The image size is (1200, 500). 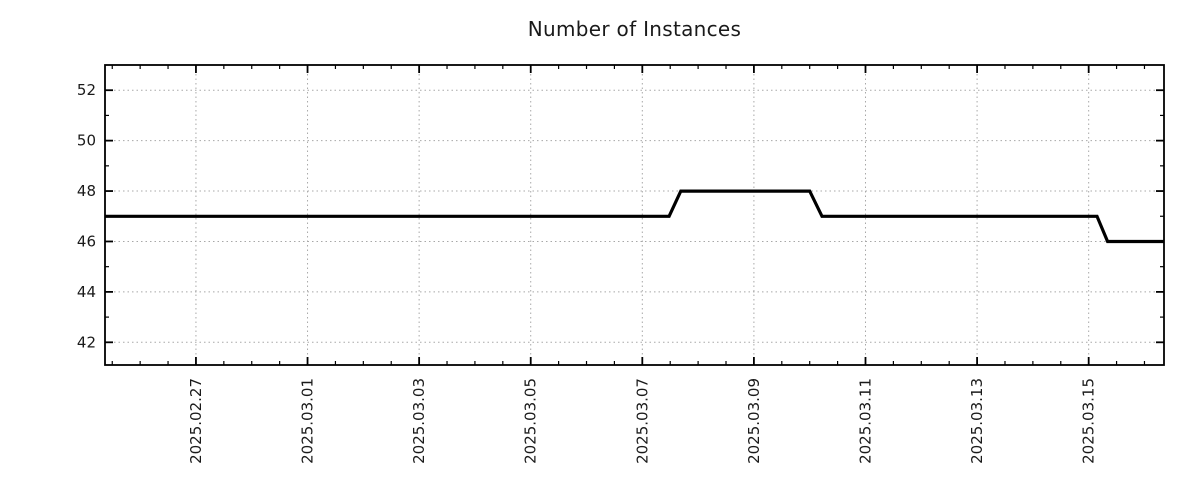 What do you see at coordinates (86, 90) in the screenshot?
I see `y-tick-label: 52` at bounding box center [86, 90].